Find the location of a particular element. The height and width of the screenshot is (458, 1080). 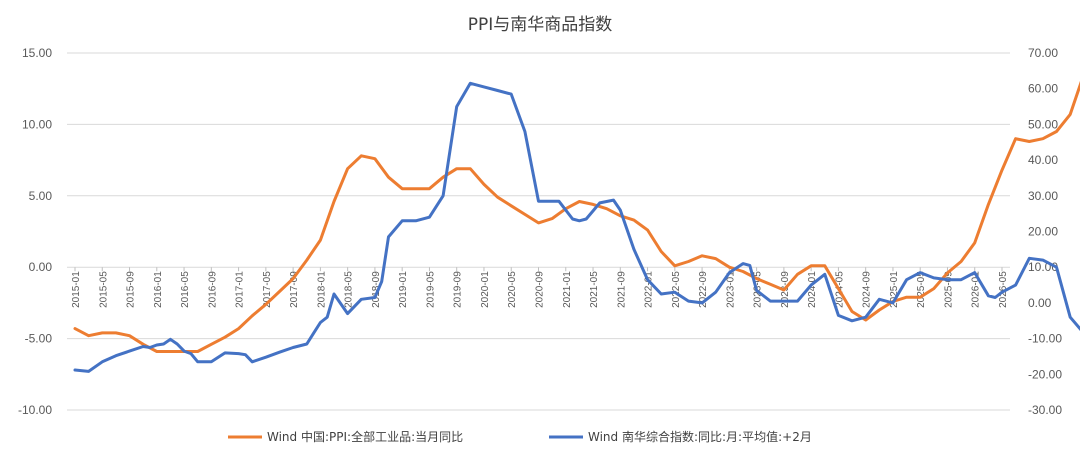

right-tick-label: 0.00 is located at coordinates (1040, 303).